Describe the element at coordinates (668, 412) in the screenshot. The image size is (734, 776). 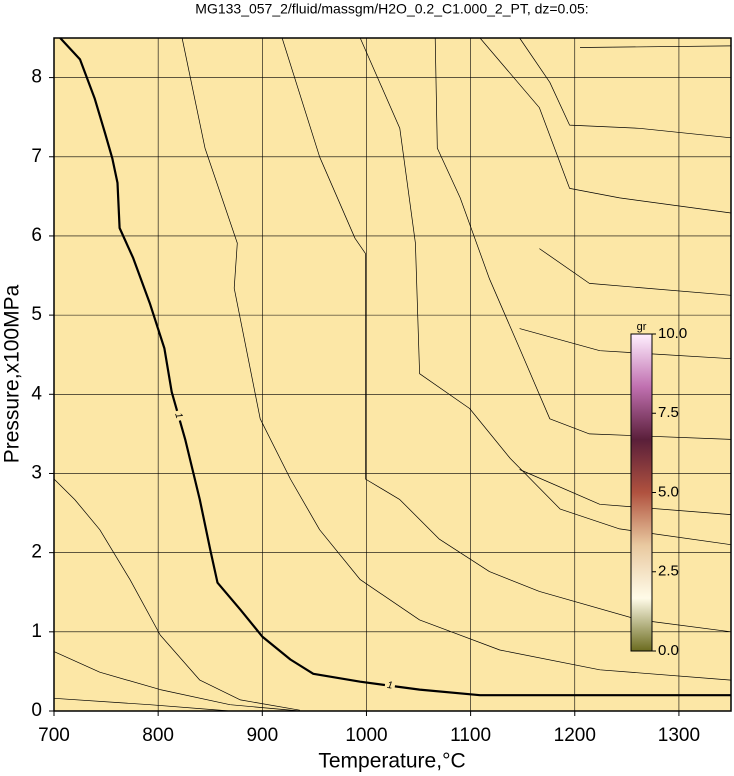
I see `colorbar-tick-label: 7.5` at that location.